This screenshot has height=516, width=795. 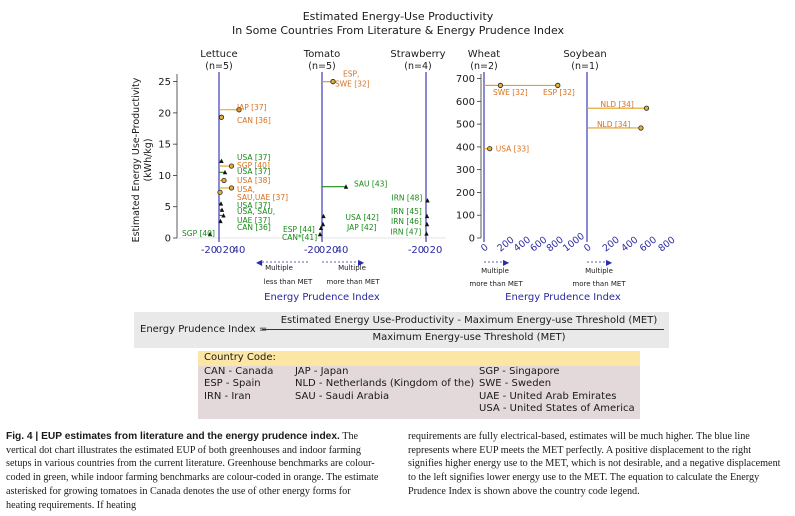 I want to click on formula-lhs: Energy Prudence Index =, so click(x=204, y=329).